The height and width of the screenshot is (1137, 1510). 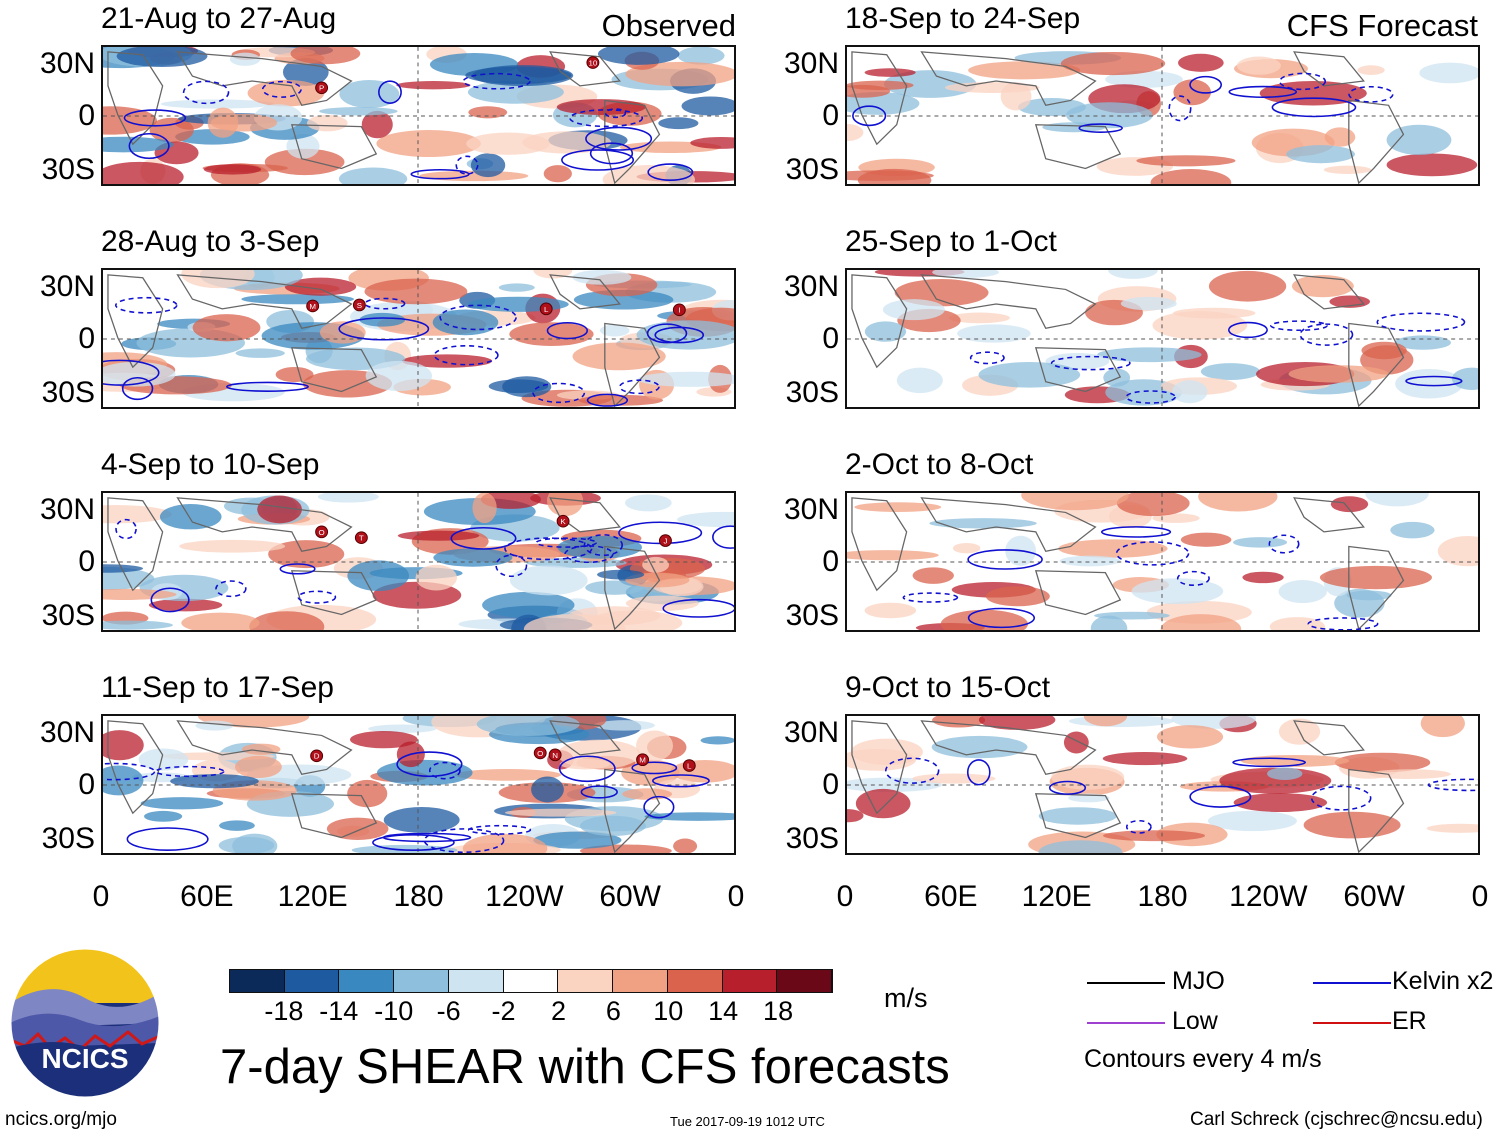 What do you see at coordinates (679, 310) in the screenshot?
I see `storm-marker: I` at bounding box center [679, 310].